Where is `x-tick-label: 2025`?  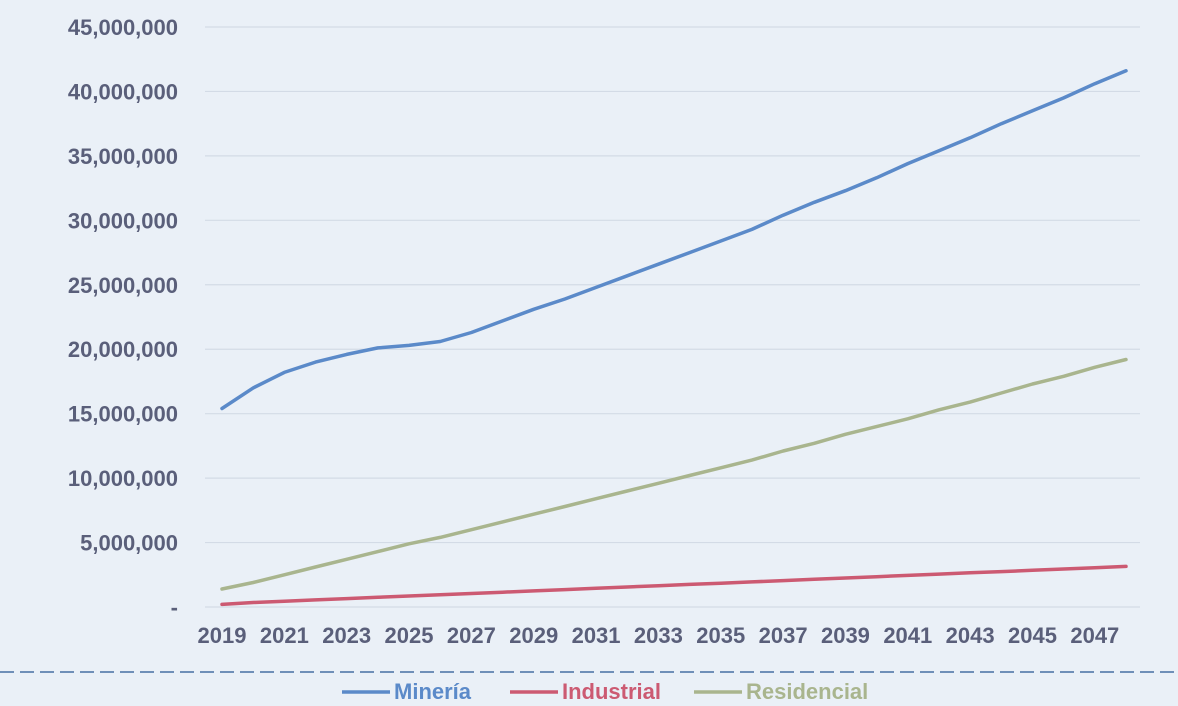
x-tick-label: 2025 is located at coordinates (409, 635).